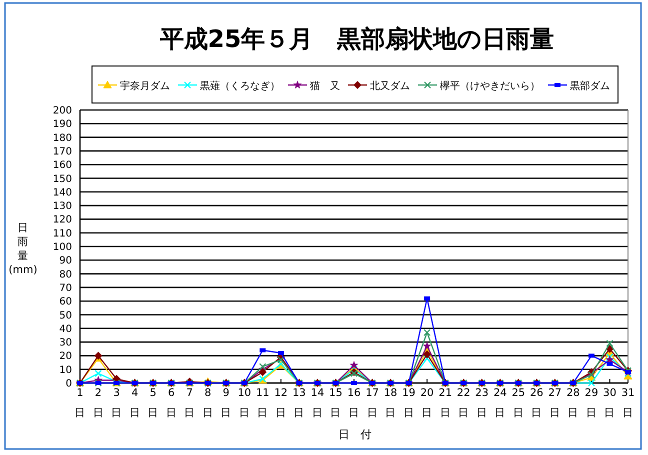 This screenshot has width=648, height=455. What do you see at coordinates (190, 403) in the screenshot?
I see `x-tick-label: 7日` at bounding box center [190, 403].